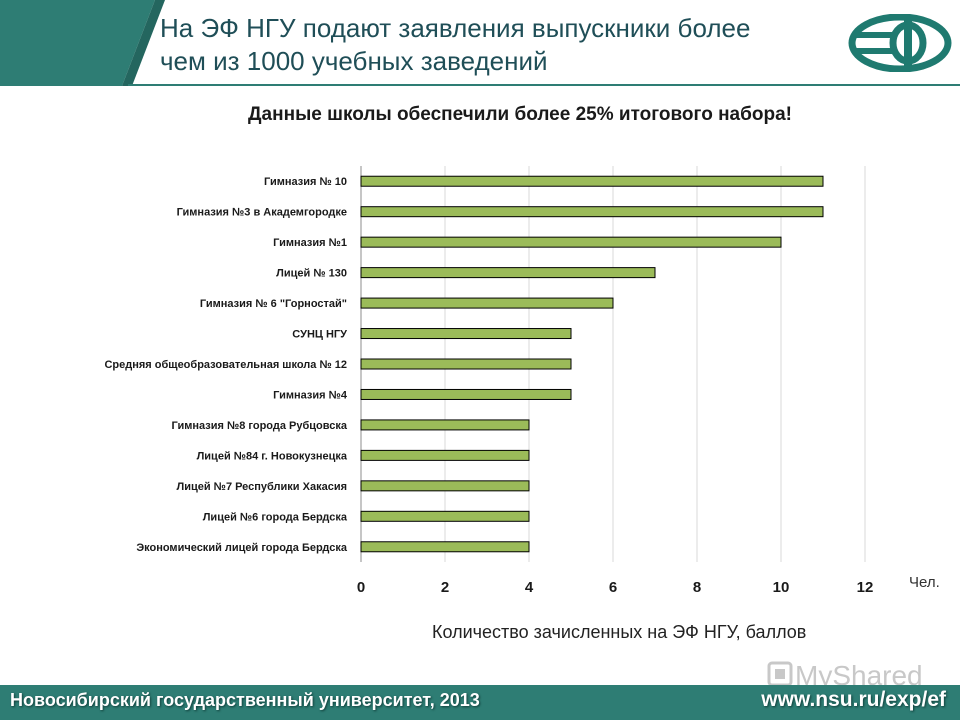  Describe the element at coordinates (143, 43) in the screenshot. I see `header-accent-stripe` at that location.